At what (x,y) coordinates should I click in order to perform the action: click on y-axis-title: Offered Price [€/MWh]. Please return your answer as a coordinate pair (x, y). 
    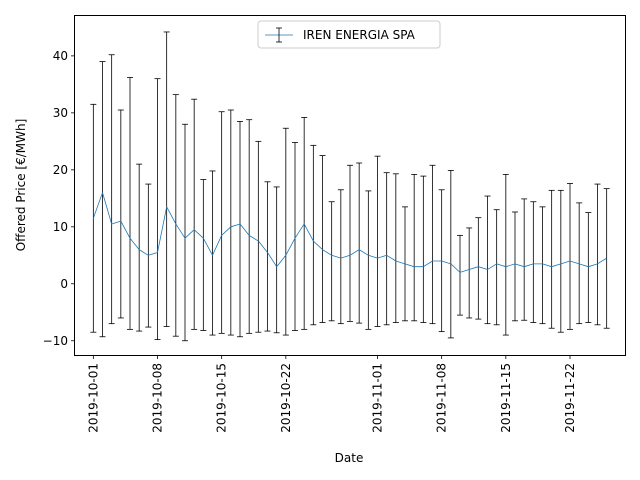
    Looking at the image, I should click on (21, 185).